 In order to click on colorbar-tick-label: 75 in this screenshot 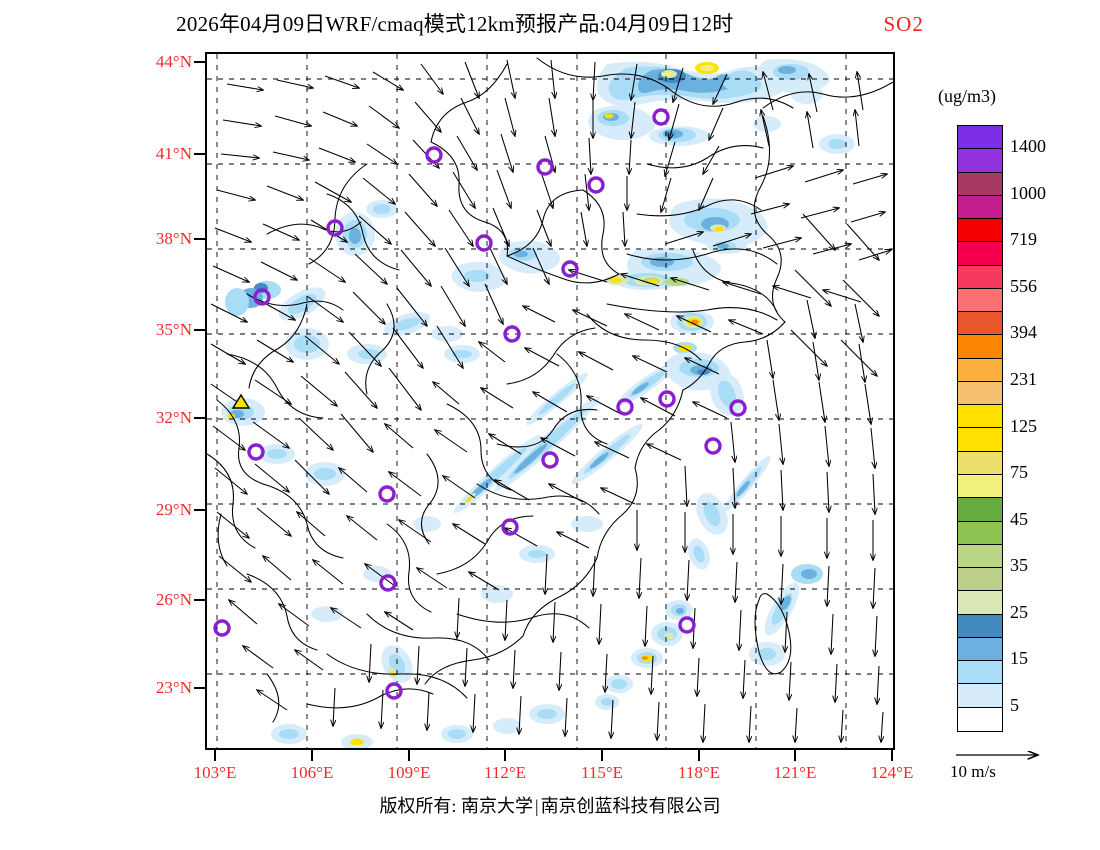, I will do `click(1019, 472)`.